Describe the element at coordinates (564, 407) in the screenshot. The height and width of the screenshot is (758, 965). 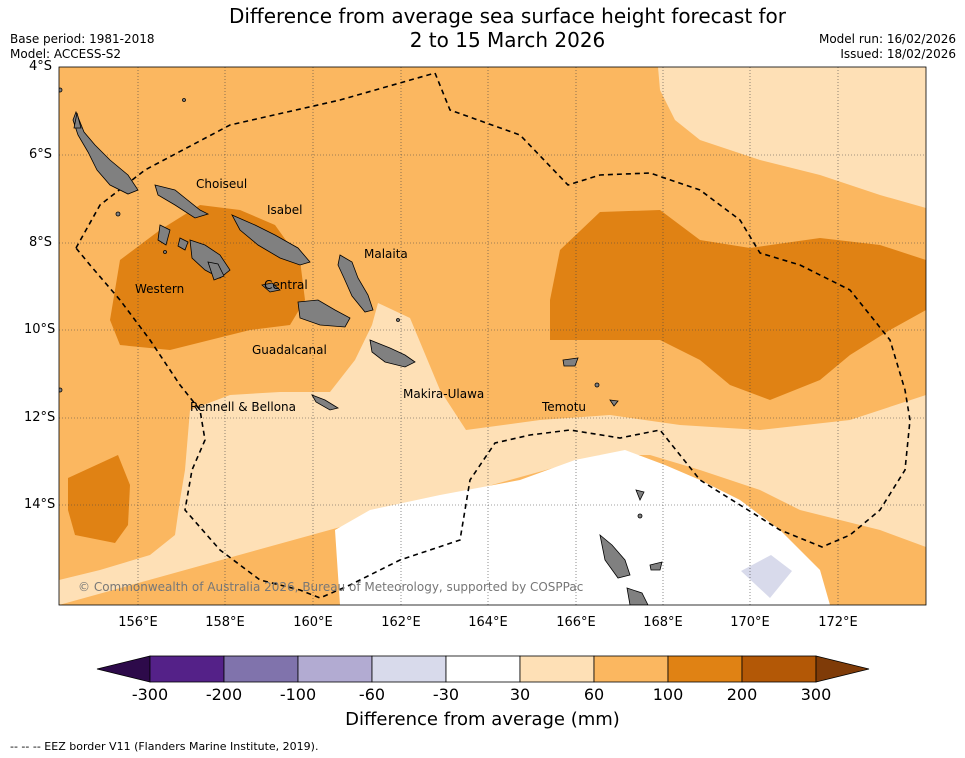
I see `label-temotu: Temotu` at that location.